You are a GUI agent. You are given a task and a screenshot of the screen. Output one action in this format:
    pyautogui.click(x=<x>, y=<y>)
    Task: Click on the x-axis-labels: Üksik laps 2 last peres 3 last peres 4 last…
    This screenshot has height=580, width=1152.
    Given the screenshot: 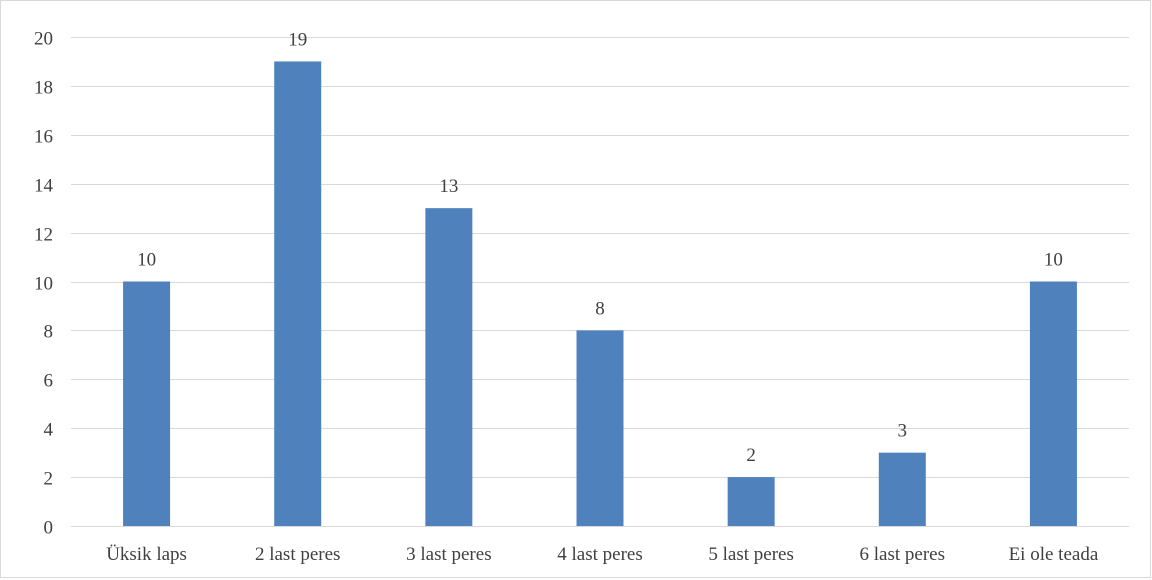 What is the action you would take?
    pyautogui.click(x=602, y=554)
    